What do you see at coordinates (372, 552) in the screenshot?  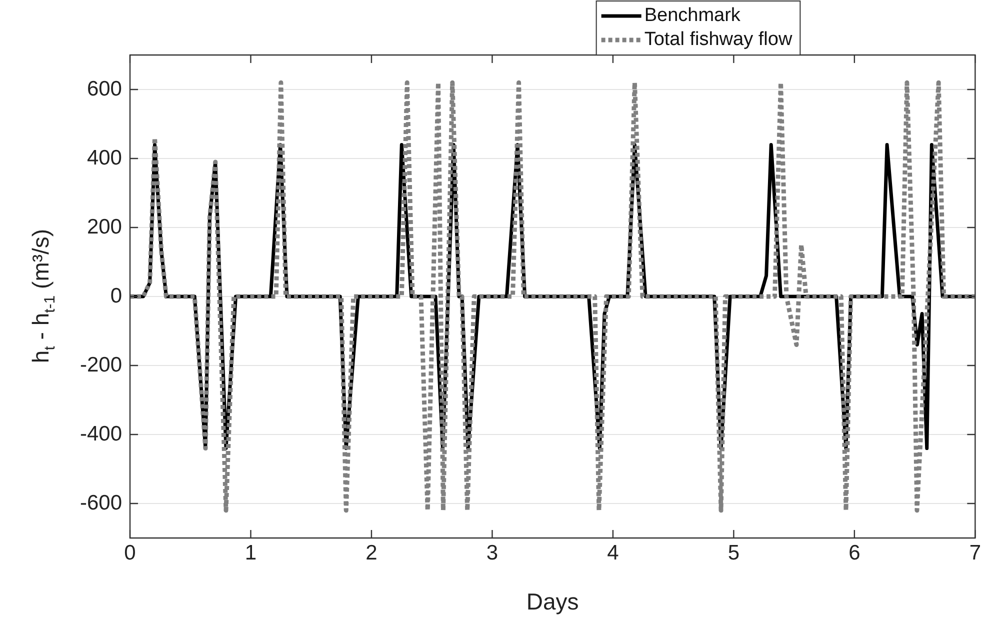 I see `x-tick-label: 2` at bounding box center [372, 552].